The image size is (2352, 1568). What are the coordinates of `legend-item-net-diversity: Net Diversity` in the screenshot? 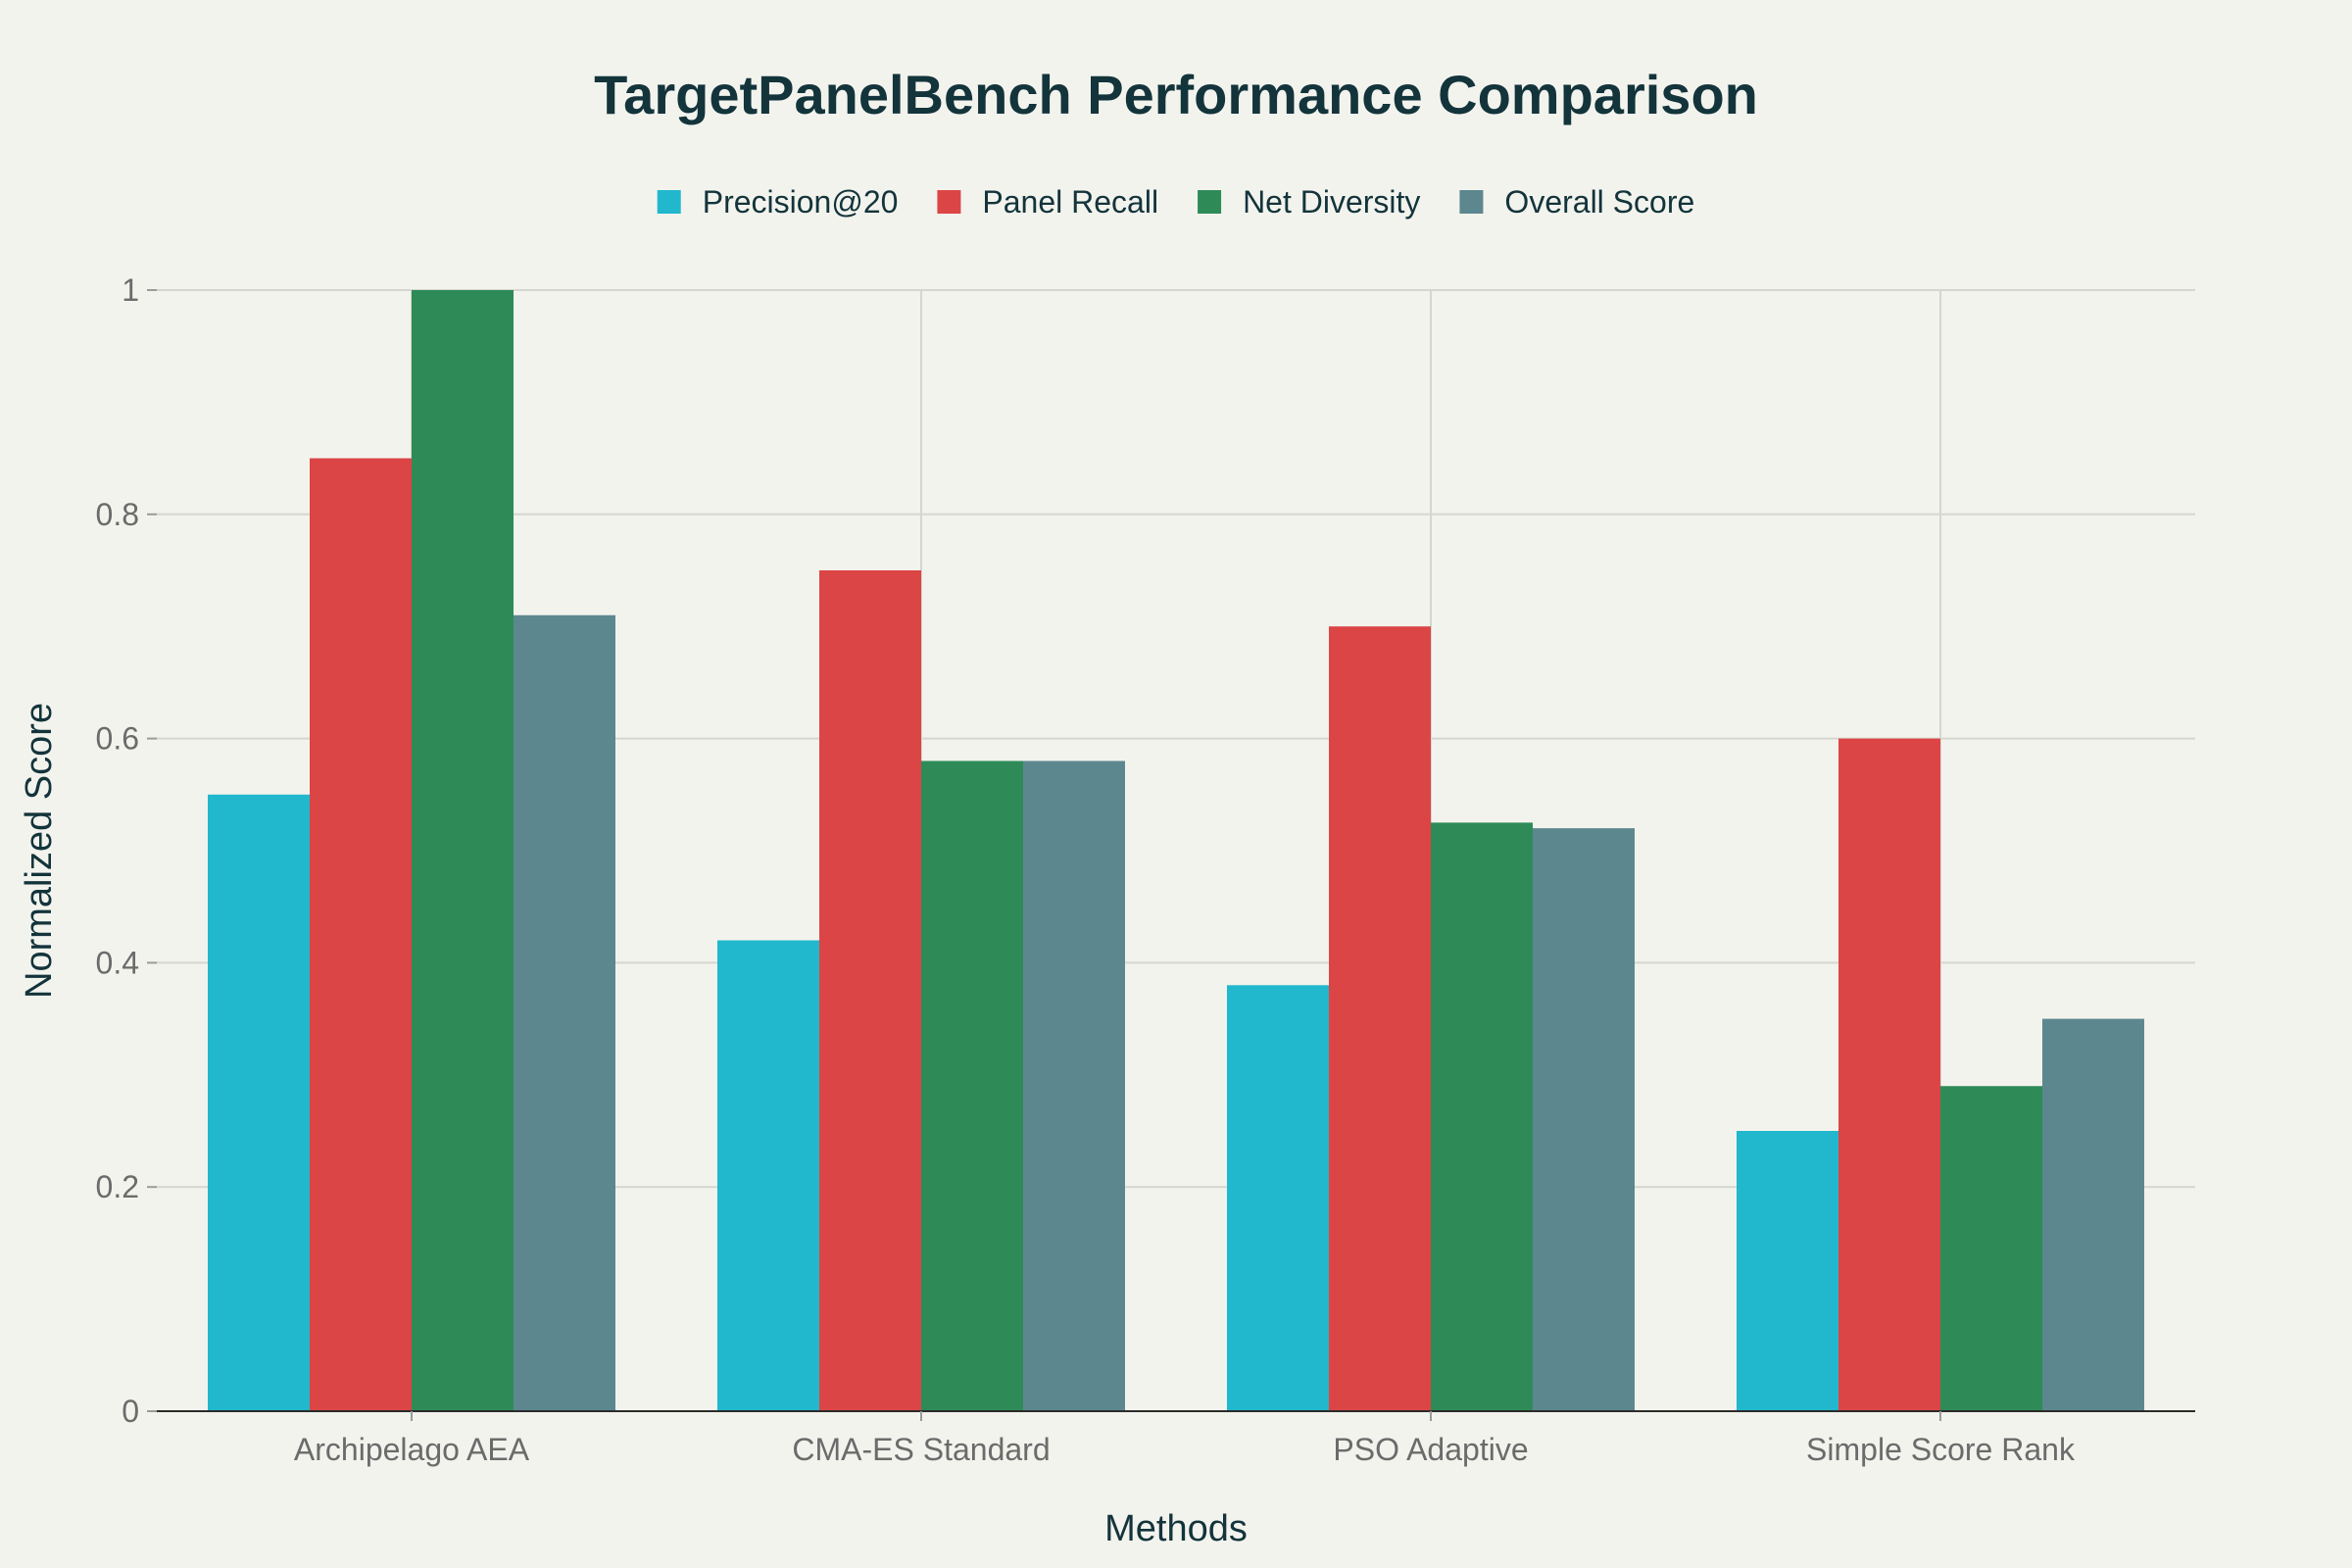 It's located at (1309, 202).